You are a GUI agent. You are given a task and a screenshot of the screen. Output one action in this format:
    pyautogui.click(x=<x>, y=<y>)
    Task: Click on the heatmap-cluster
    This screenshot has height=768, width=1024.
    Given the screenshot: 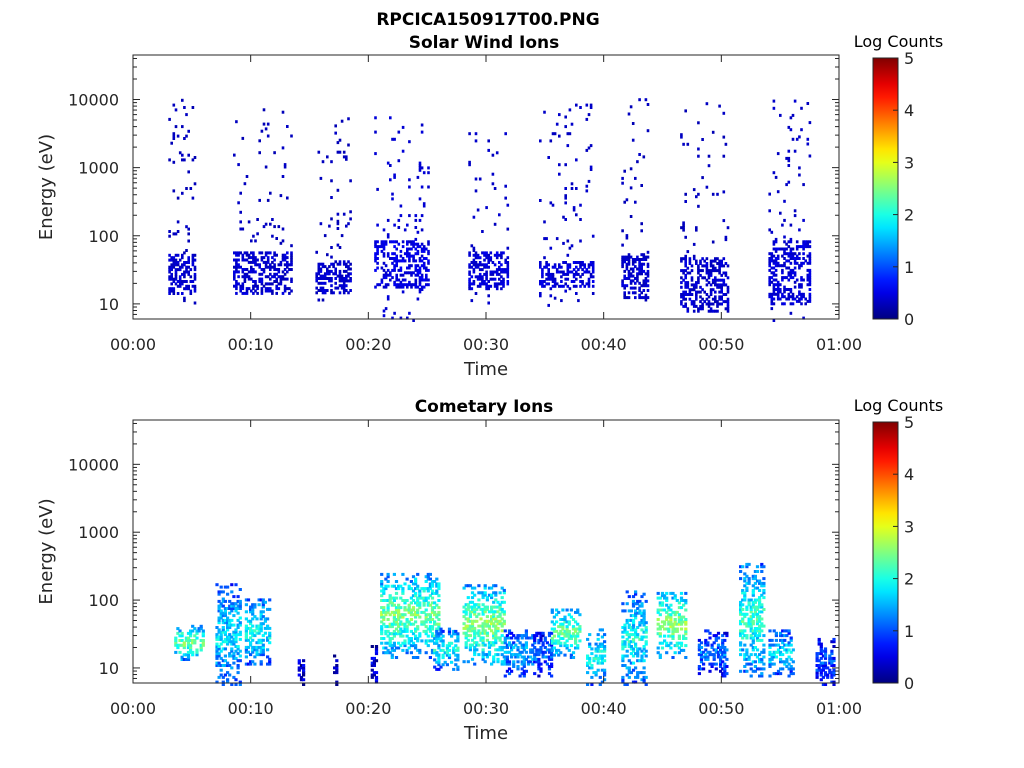 What is the action you would take?
    pyautogui.click(x=781, y=653)
    